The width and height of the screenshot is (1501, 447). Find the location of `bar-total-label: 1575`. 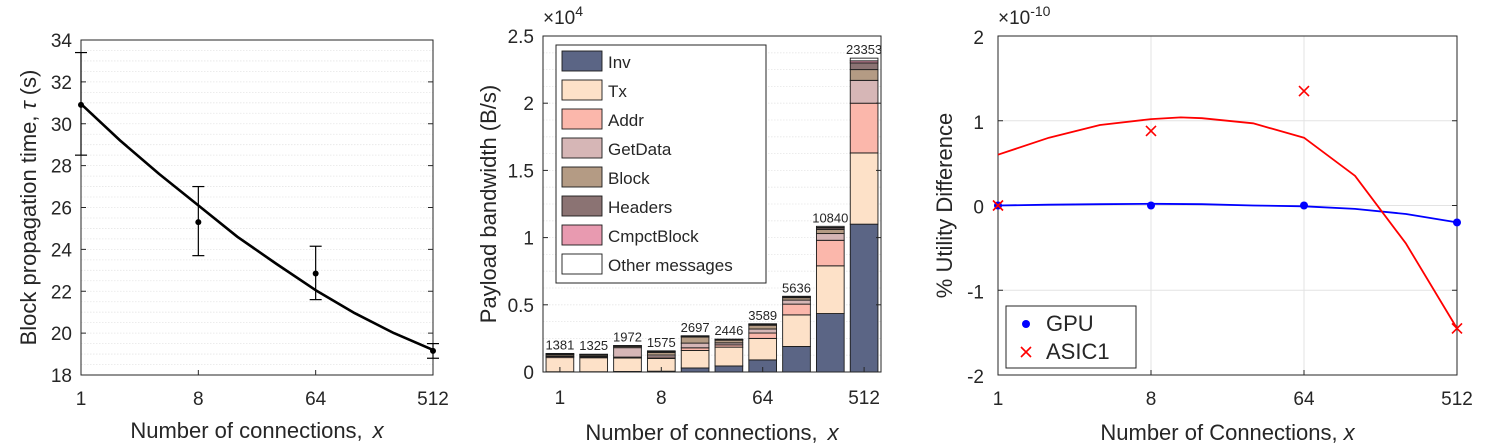

bar-total-label: 1575 is located at coordinates (661, 342).